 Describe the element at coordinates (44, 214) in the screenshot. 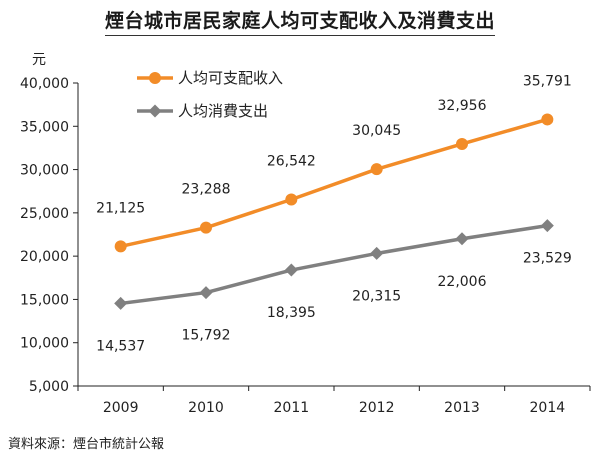

I see `y-tick-label: 25,000` at that location.